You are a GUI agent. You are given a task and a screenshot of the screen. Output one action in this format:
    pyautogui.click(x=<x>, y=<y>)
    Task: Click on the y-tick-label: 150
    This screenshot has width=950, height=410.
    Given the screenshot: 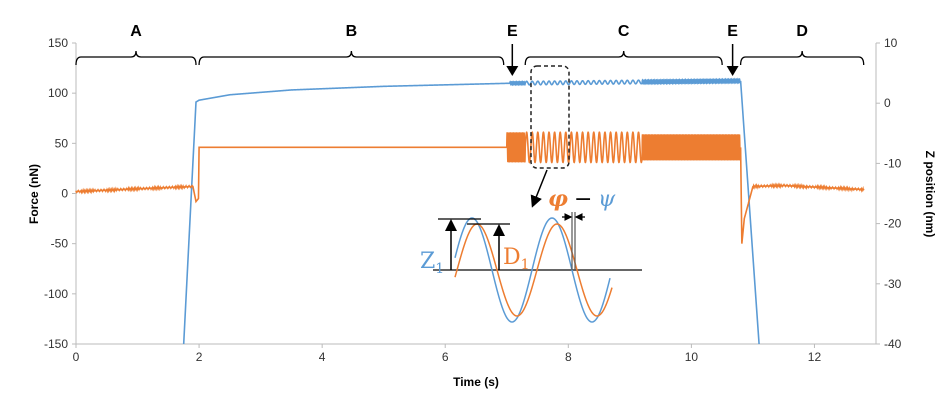 What is the action you would take?
    pyautogui.click(x=58, y=43)
    